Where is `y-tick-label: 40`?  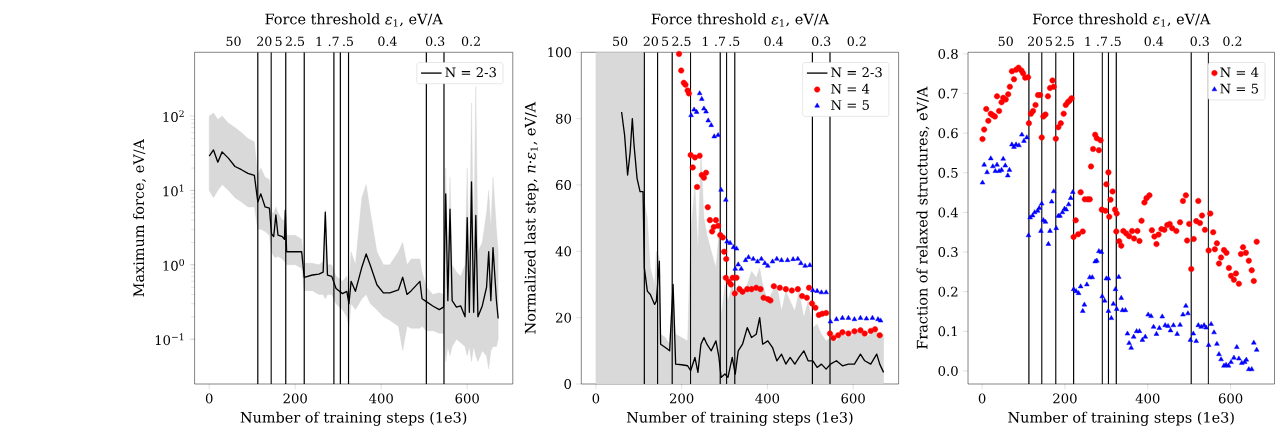 y-tick-label: 40 is located at coordinates (563, 251).